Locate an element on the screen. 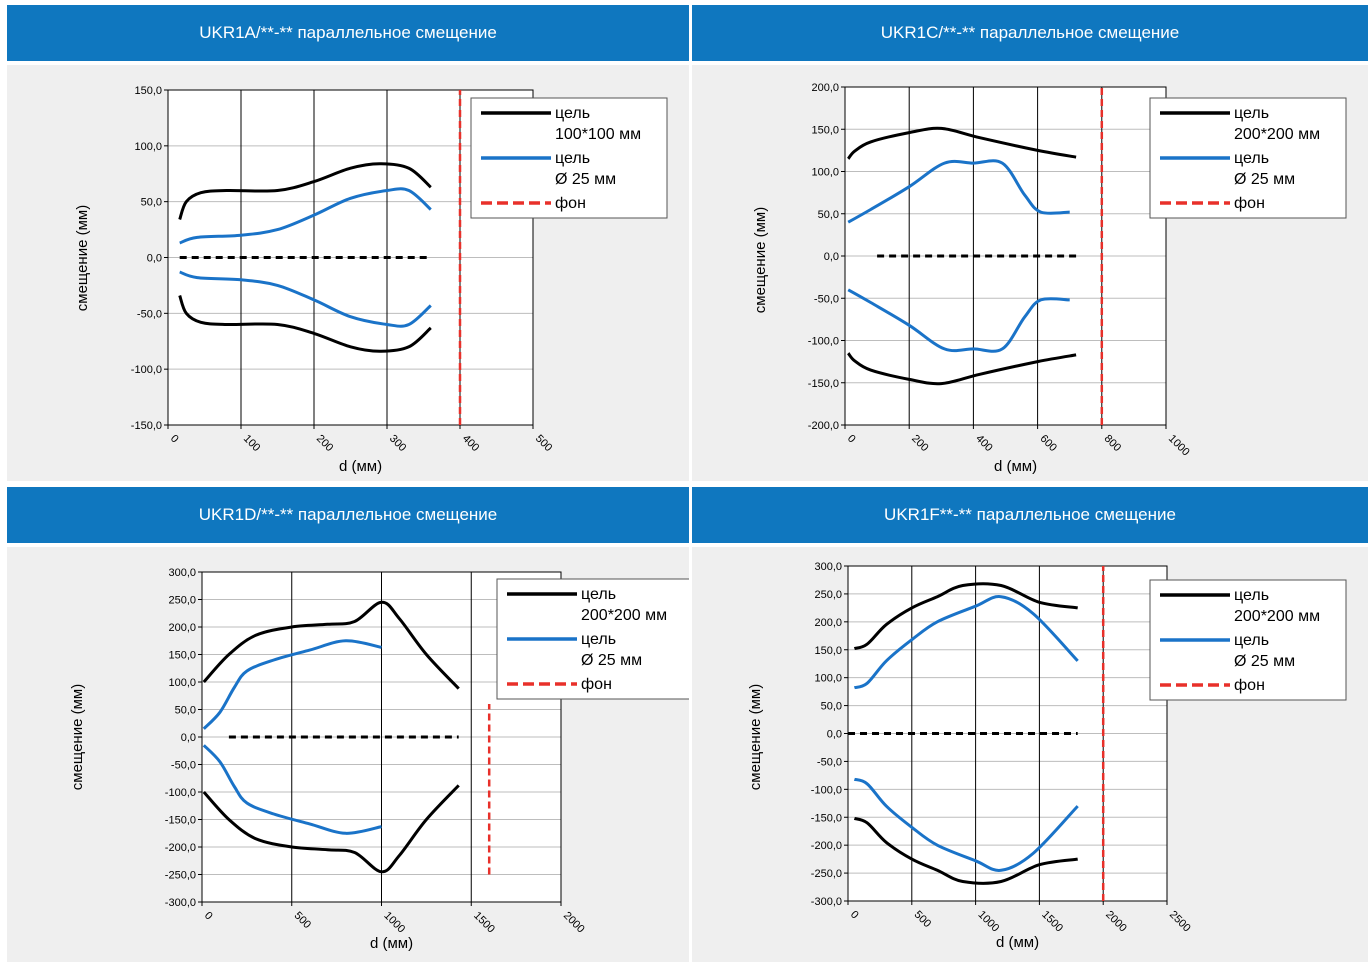  legend-box is located at coordinates (1248, 640).